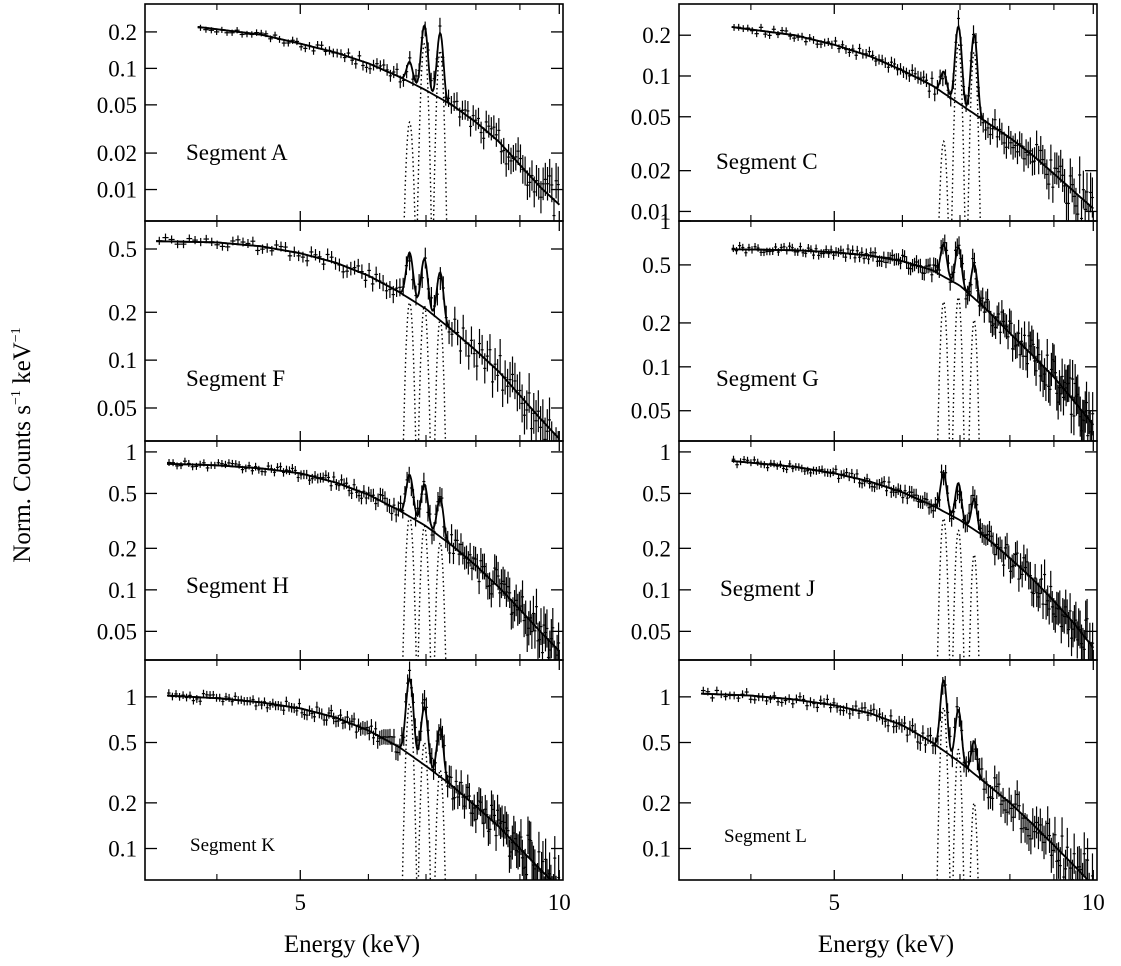 Image resolution: width=1121 pixels, height=966 pixels. I want to click on x-tick-label: 5, so click(301, 902).